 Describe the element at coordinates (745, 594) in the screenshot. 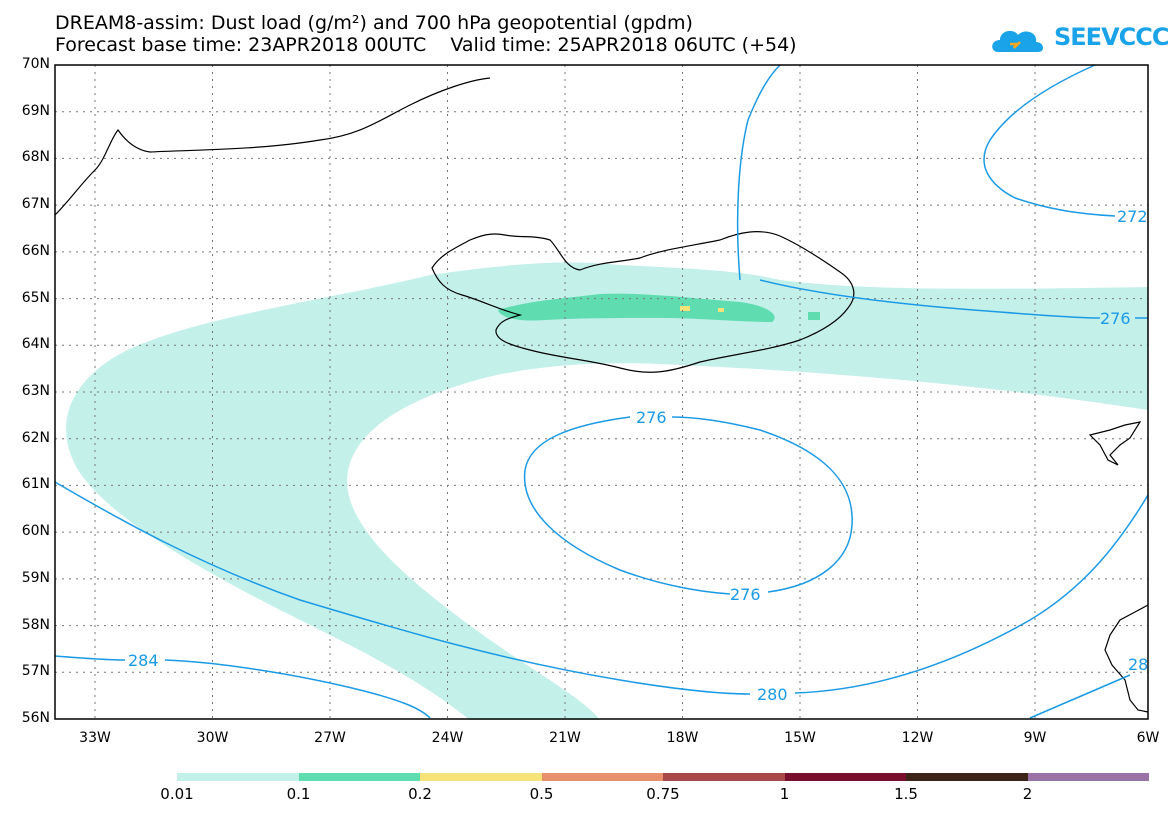

I see `contour-label-276-bottom: 276` at that location.